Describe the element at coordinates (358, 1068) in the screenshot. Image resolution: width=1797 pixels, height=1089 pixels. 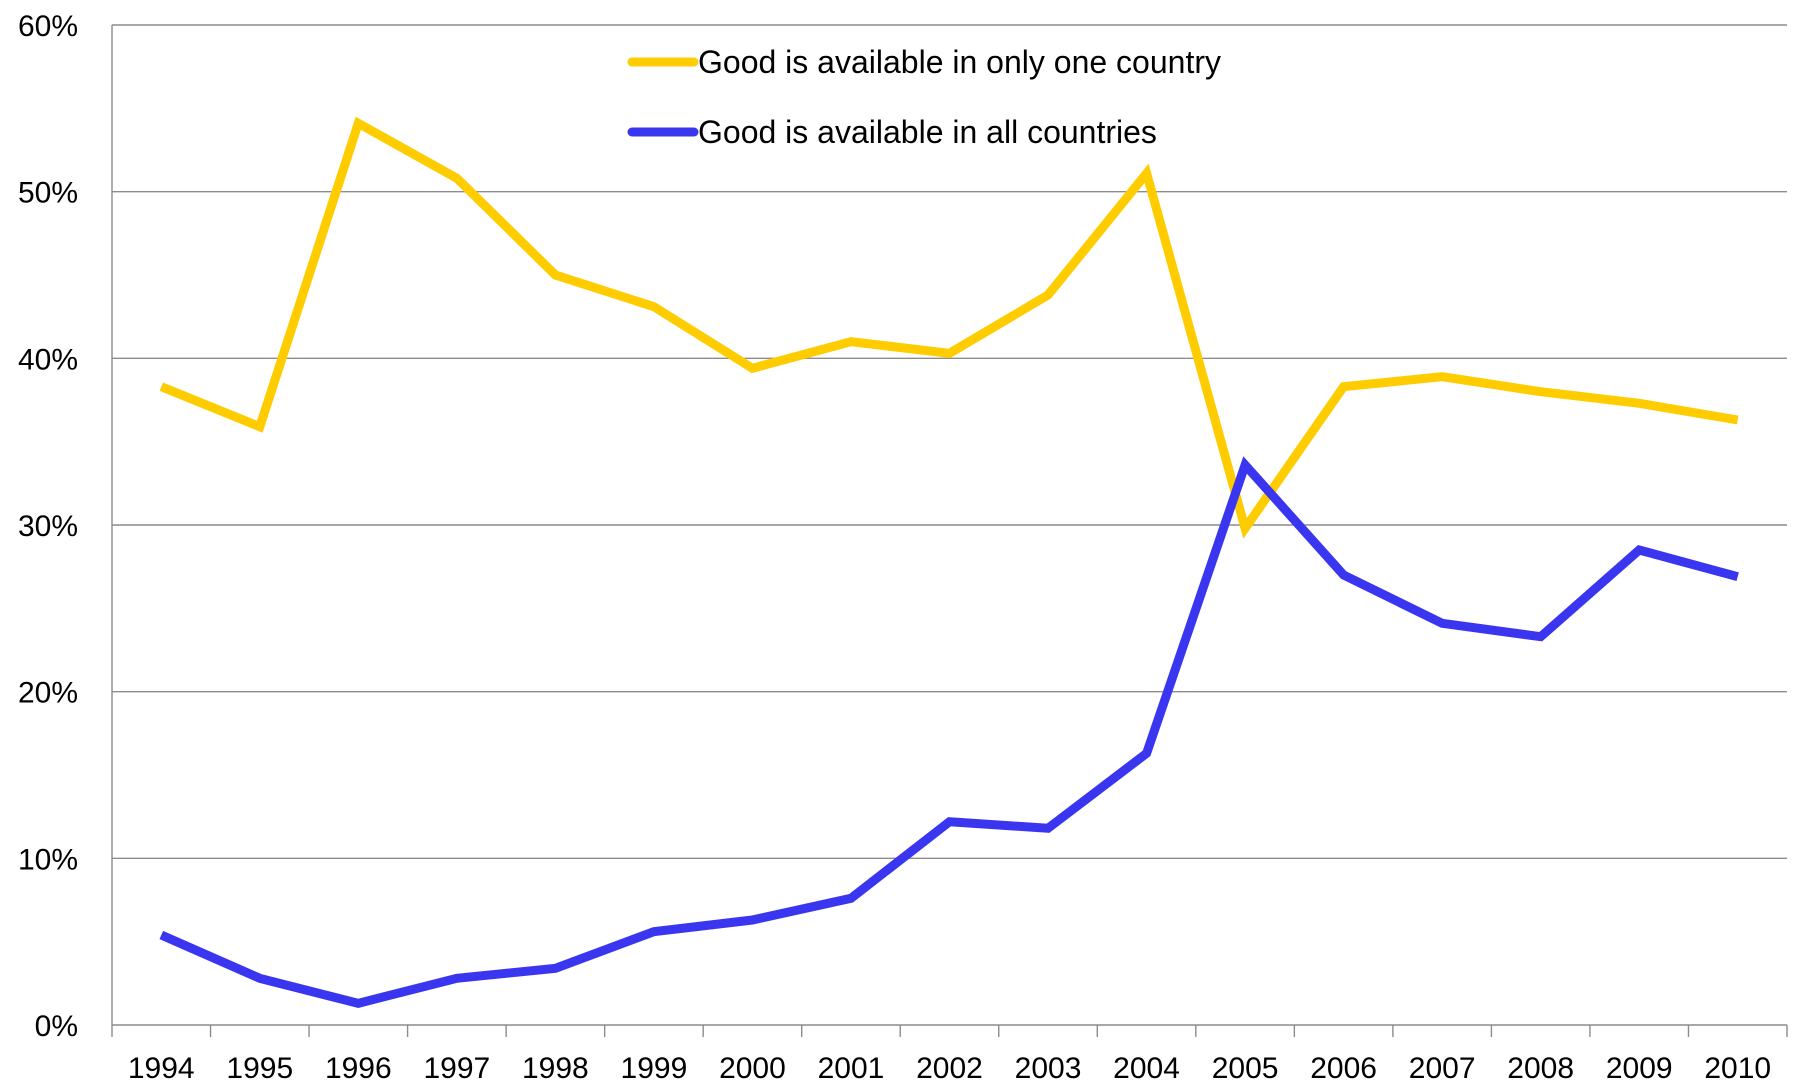
I see `x-tick-label-1996: 1996` at that location.